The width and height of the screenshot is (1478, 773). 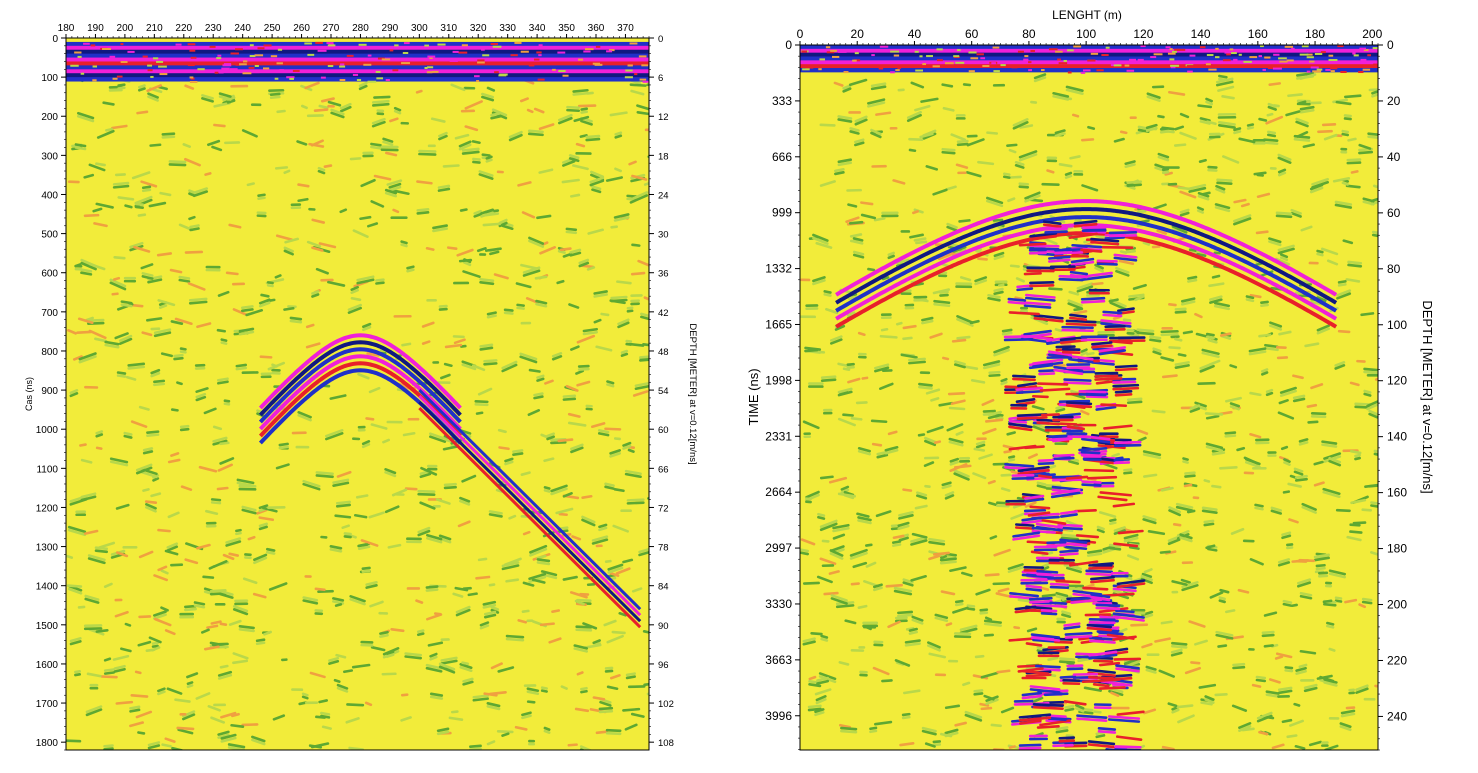 What do you see at coordinates (778, 492) in the screenshot?
I see `r-y-tick-label: 2664` at bounding box center [778, 492].